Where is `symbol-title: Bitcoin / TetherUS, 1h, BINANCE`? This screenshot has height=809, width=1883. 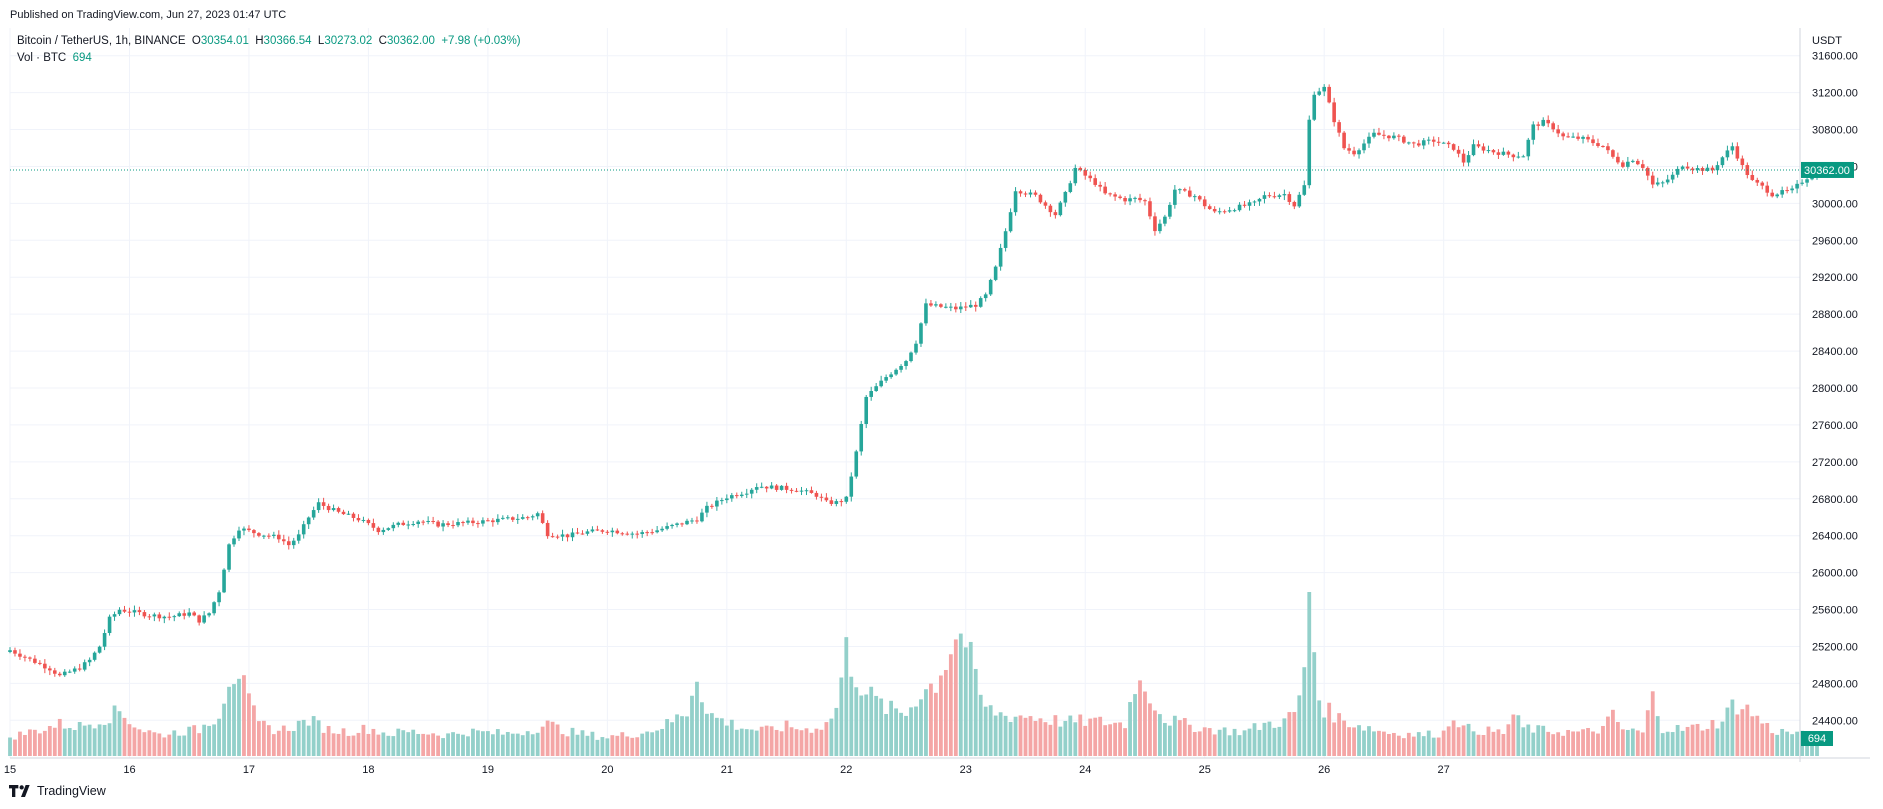 symbol-title: Bitcoin / TetherUS, 1h, BINANCE is located at coordinates (101, 41).